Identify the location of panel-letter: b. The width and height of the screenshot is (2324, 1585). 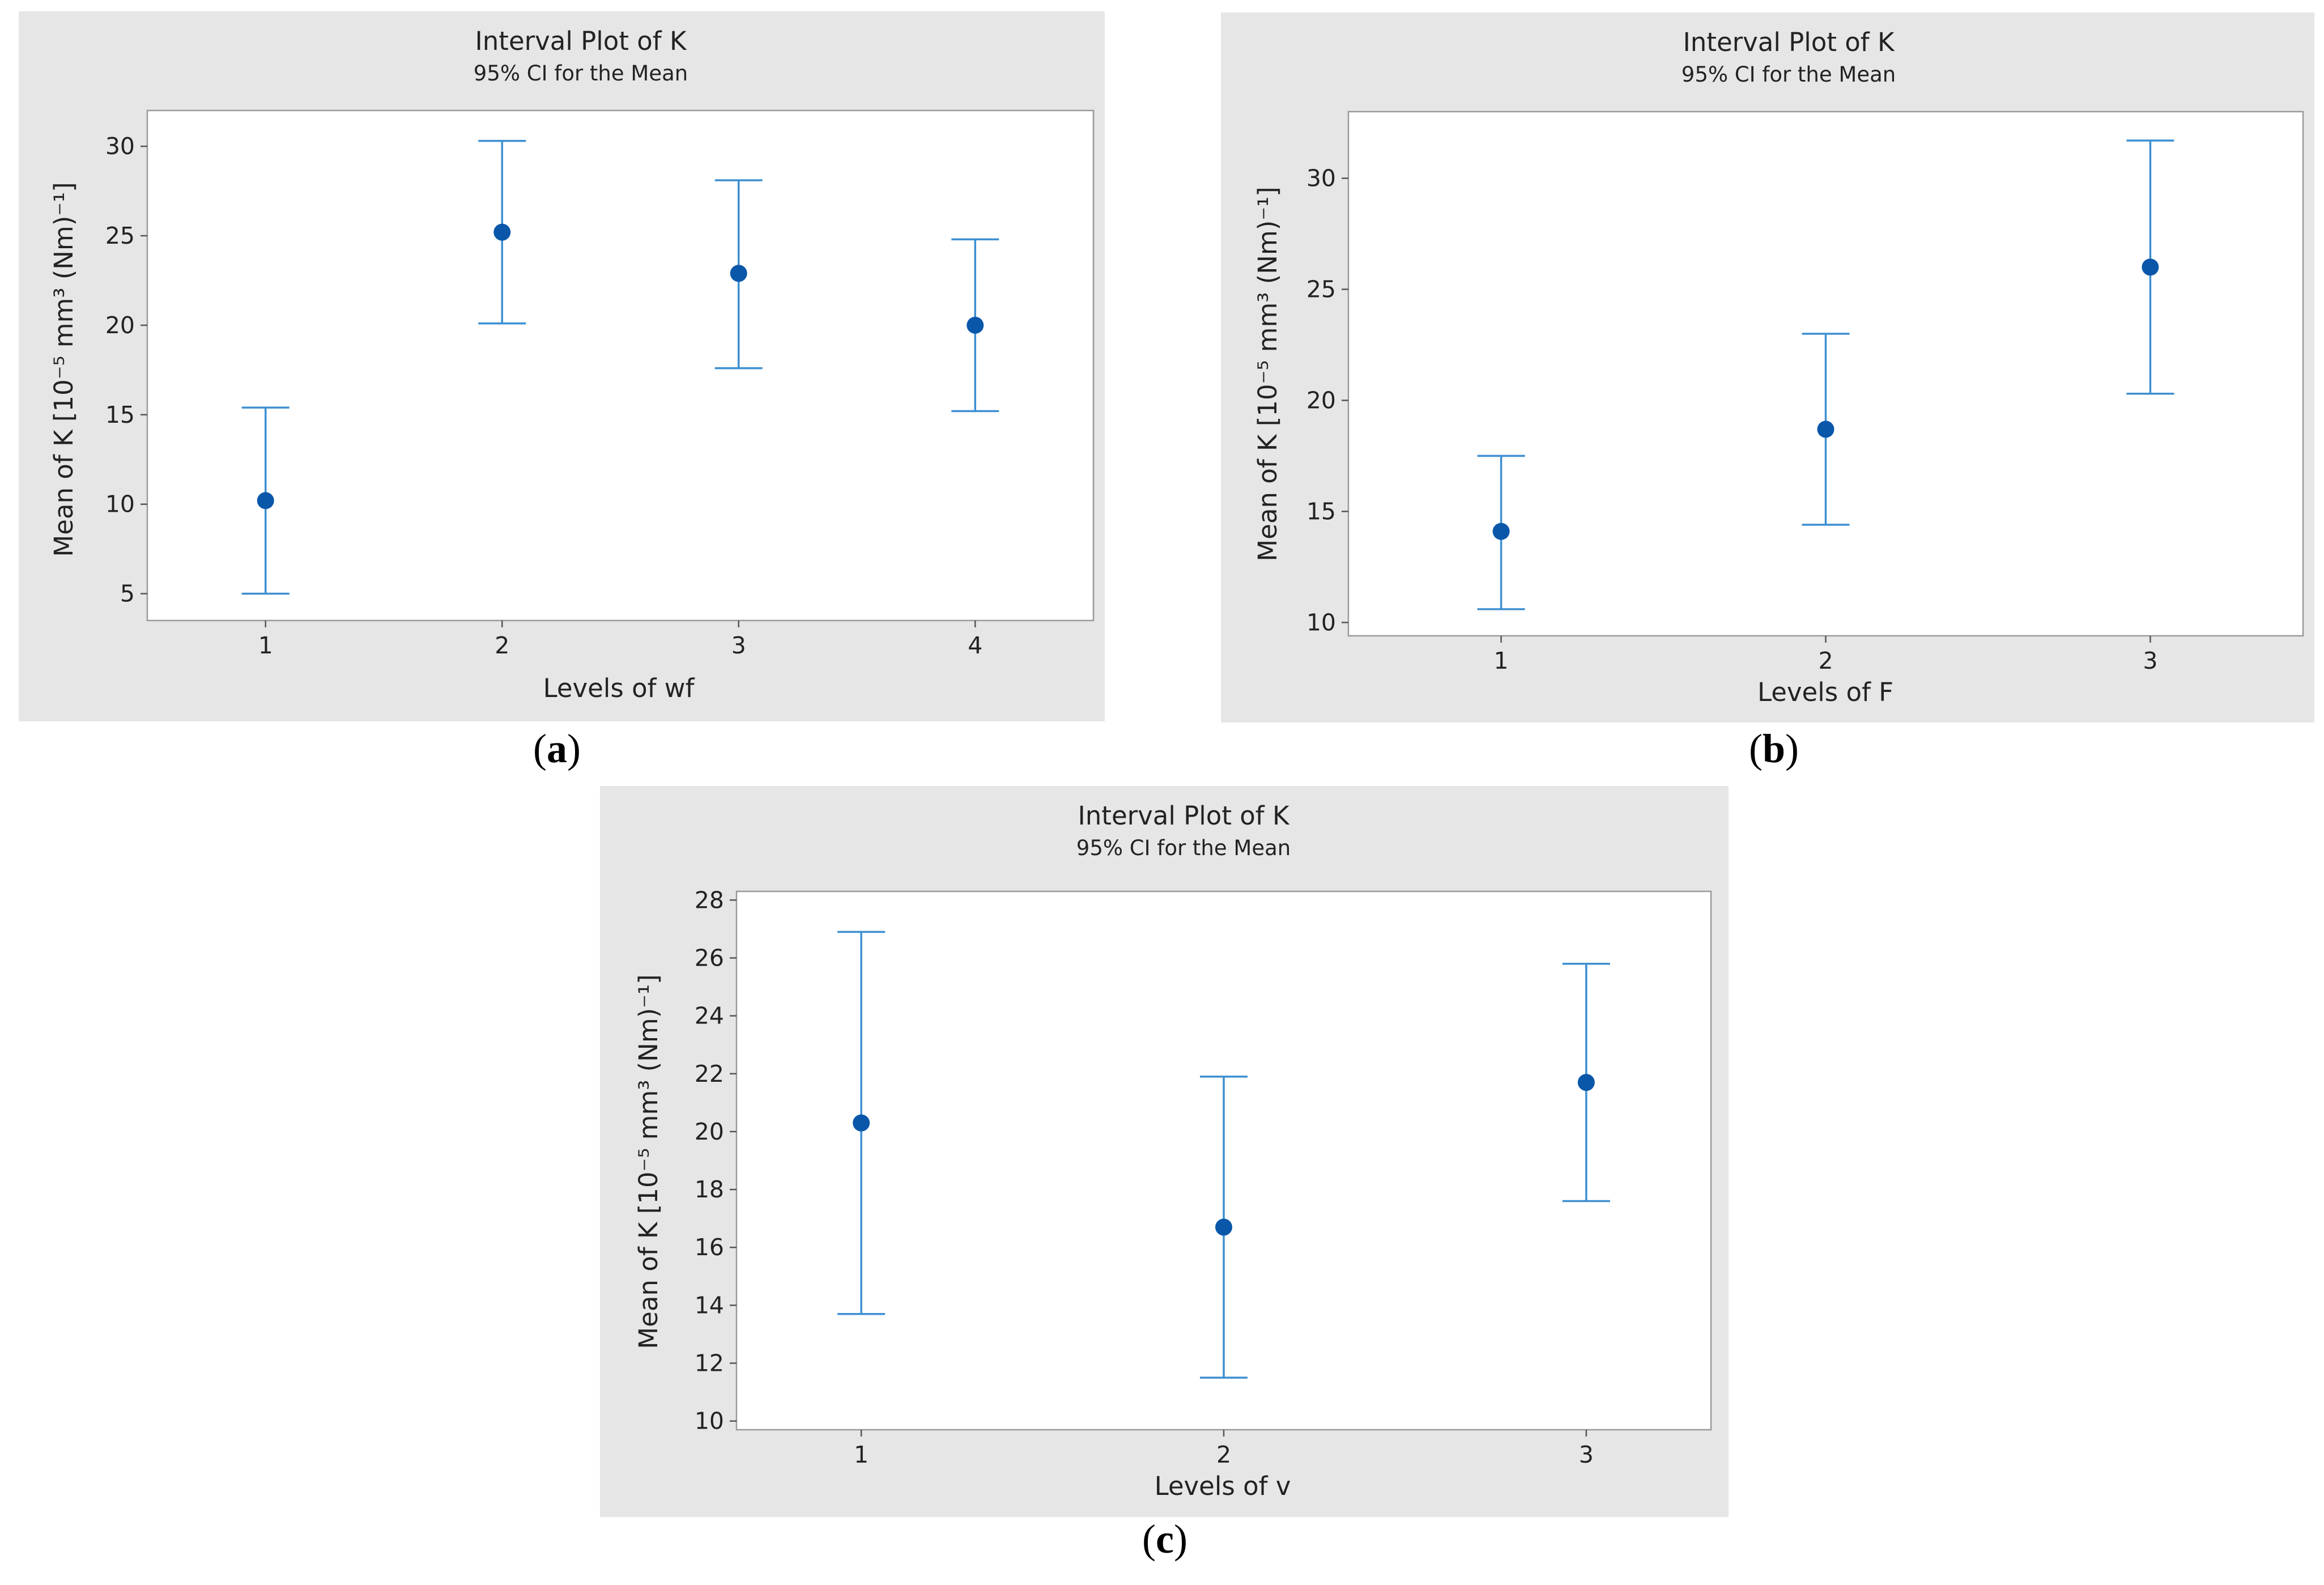
(1774, 748).